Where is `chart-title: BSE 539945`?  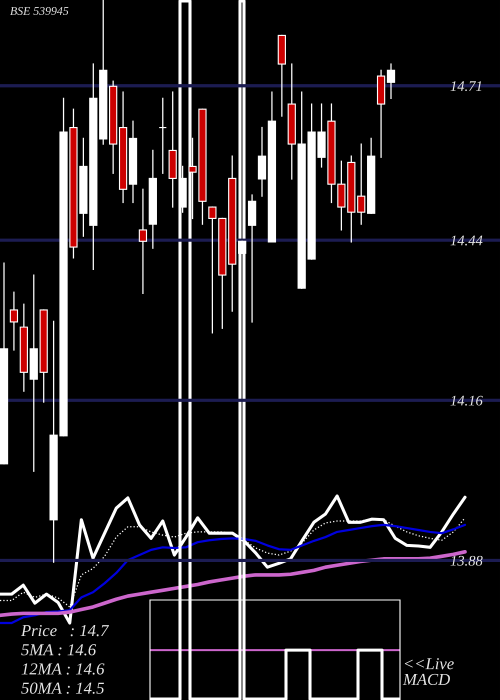
chart-title: BSE 539945 is located at coordinates (39, 11).